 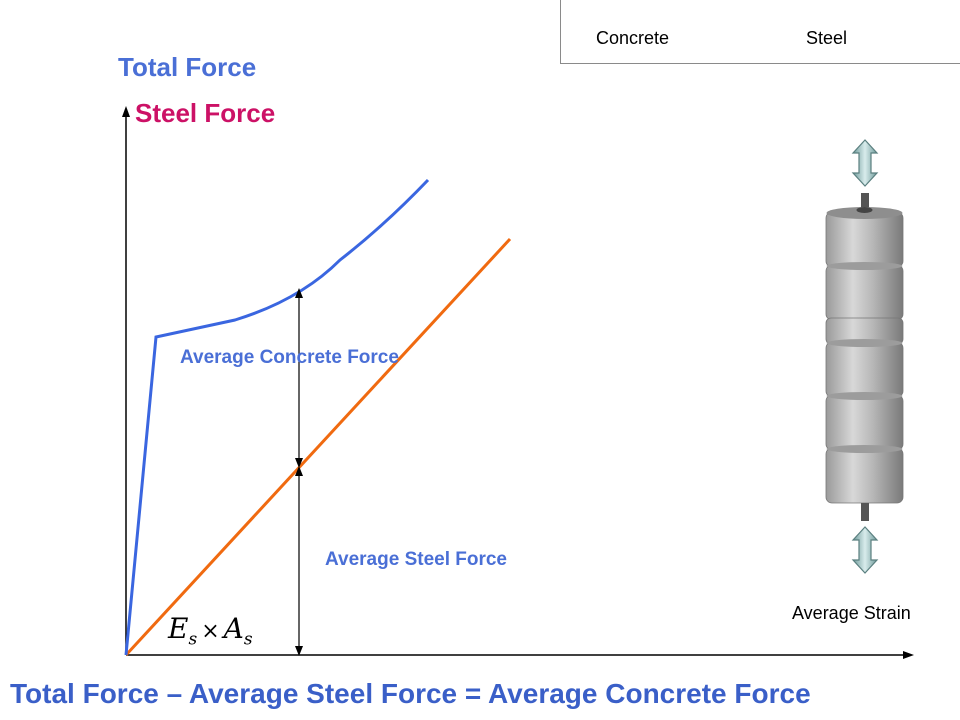 I want to click on legend-concrete-label: Concrete, so click(x=633, y=38).